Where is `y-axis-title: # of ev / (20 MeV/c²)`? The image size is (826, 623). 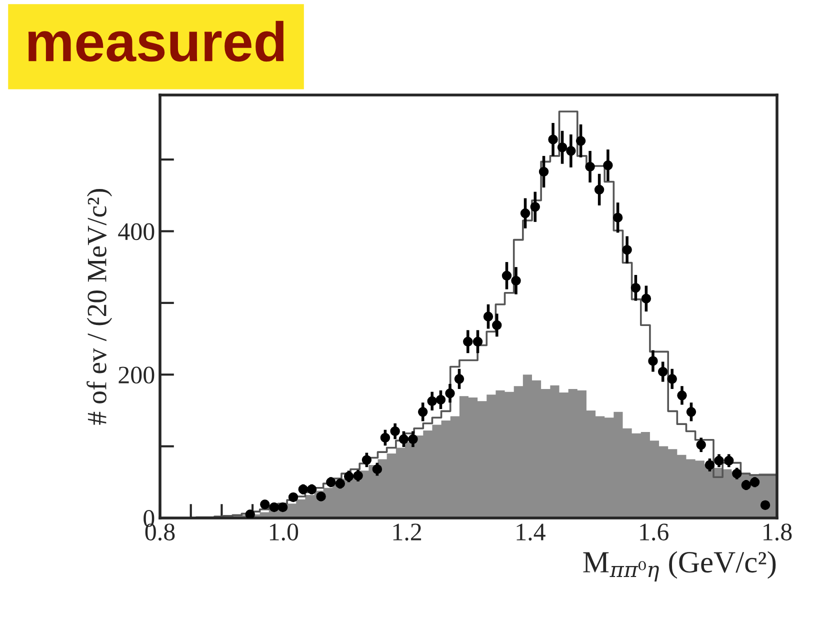 y-axis-title: # of ev / (20 MeV/c²) is located at coordinates (99, 307).